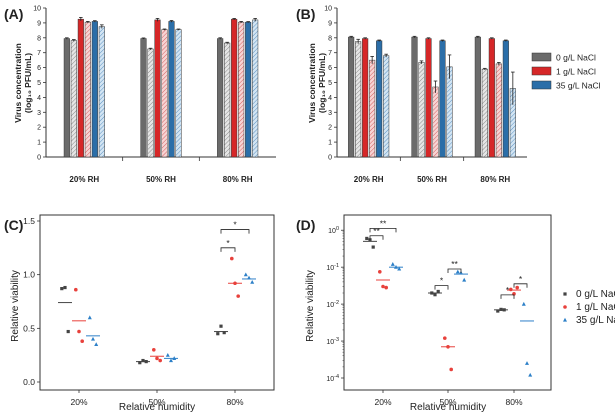  What do you see at coordinates (330, 68) in the screenshot?
I see `panel-b-ytick-label: 6` at bounding box center [330, 68].